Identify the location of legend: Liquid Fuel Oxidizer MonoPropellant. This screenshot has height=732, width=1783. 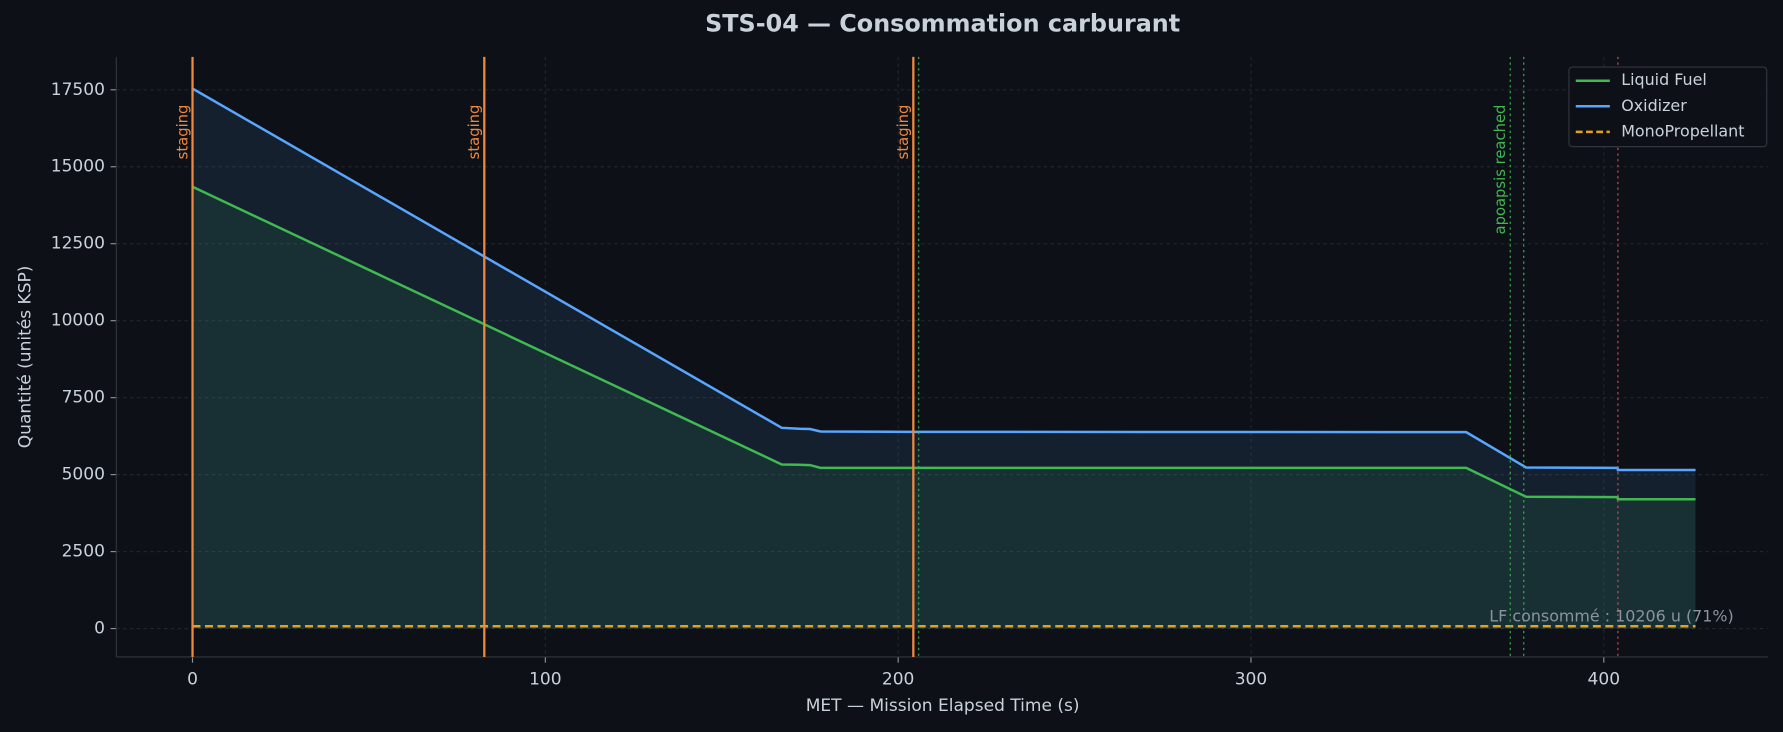
(1668, 107).